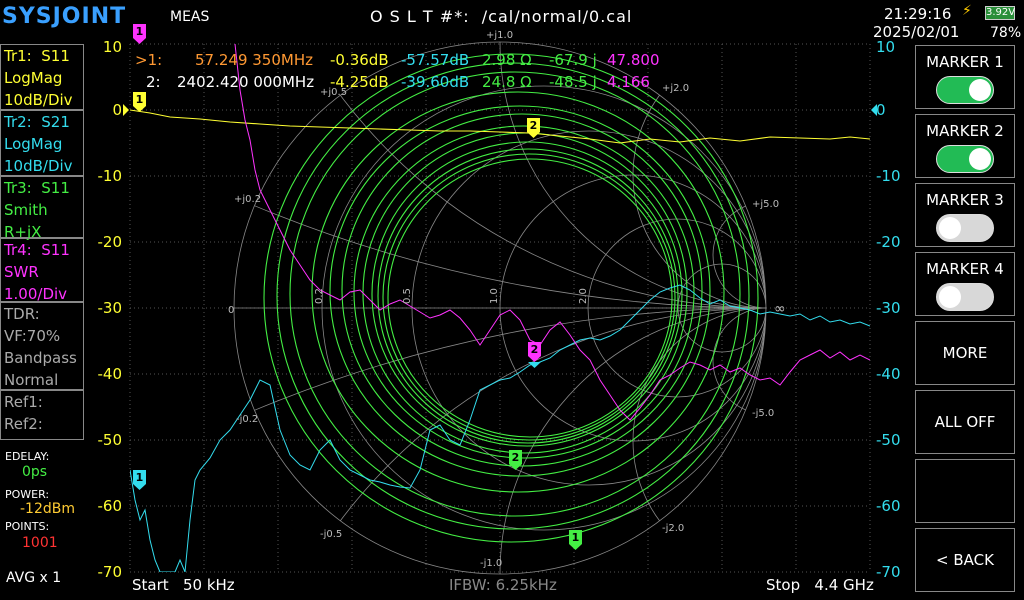 The width and height of the screenshot is (1024, 600). Describe the element at coordinates (965, 297) in the screenshot. I see `marker-4-toggle` at that location.